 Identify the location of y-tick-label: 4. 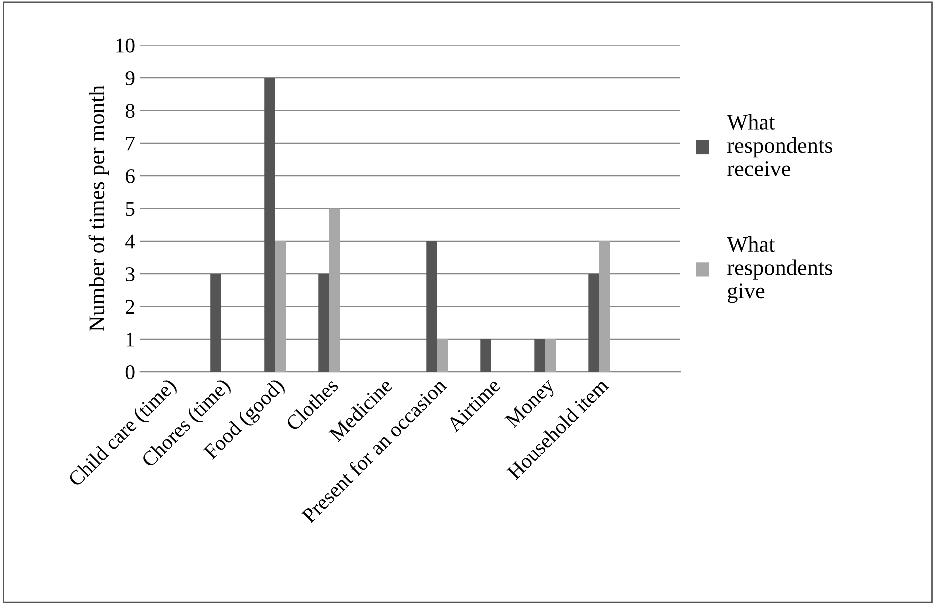
(131, 241).